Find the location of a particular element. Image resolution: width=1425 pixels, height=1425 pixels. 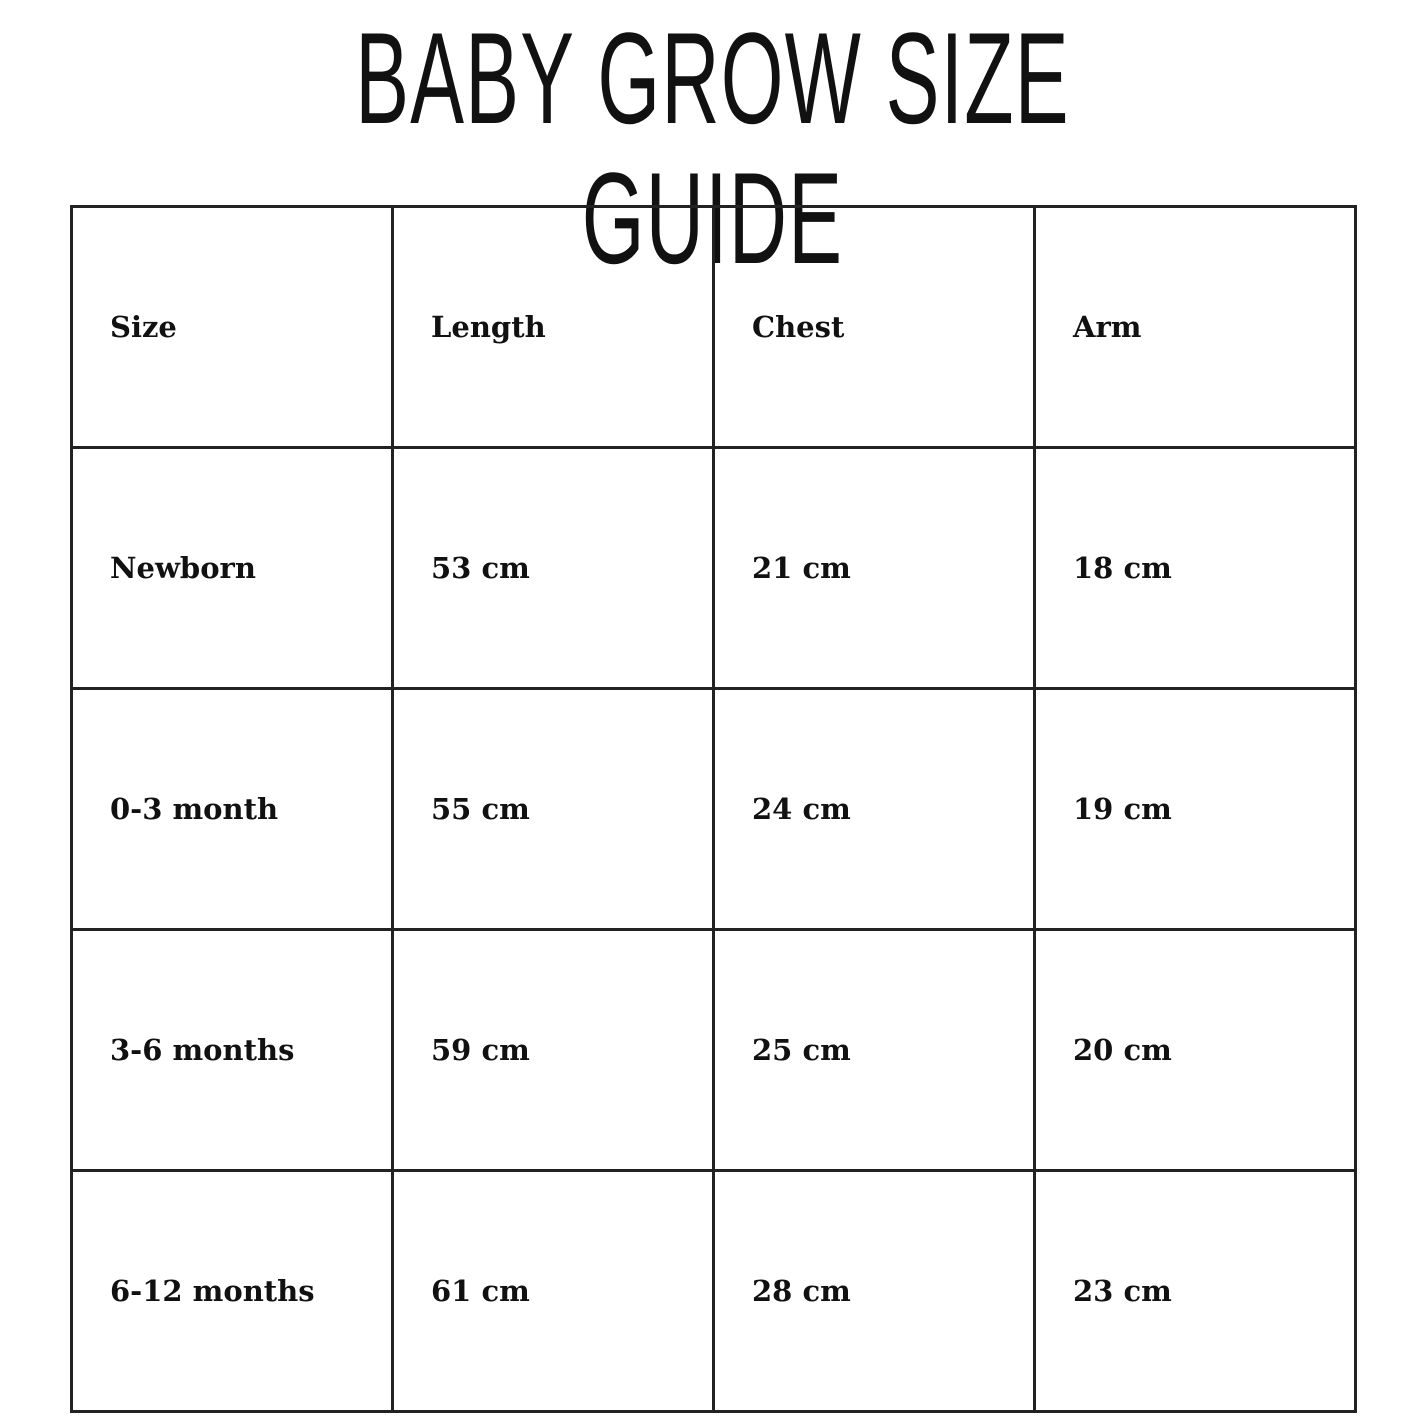

table-cell: 0-3 month is located at coordinates (232, 809).